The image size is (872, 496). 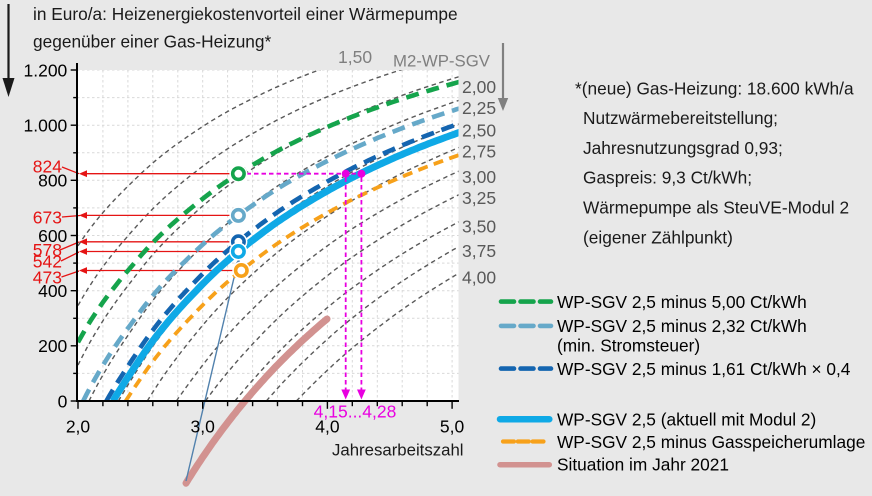 What do you see at coordinates (452, 427) in the screenshot?
I see `svg-text: 5,0` at bounding box center [452, 427].